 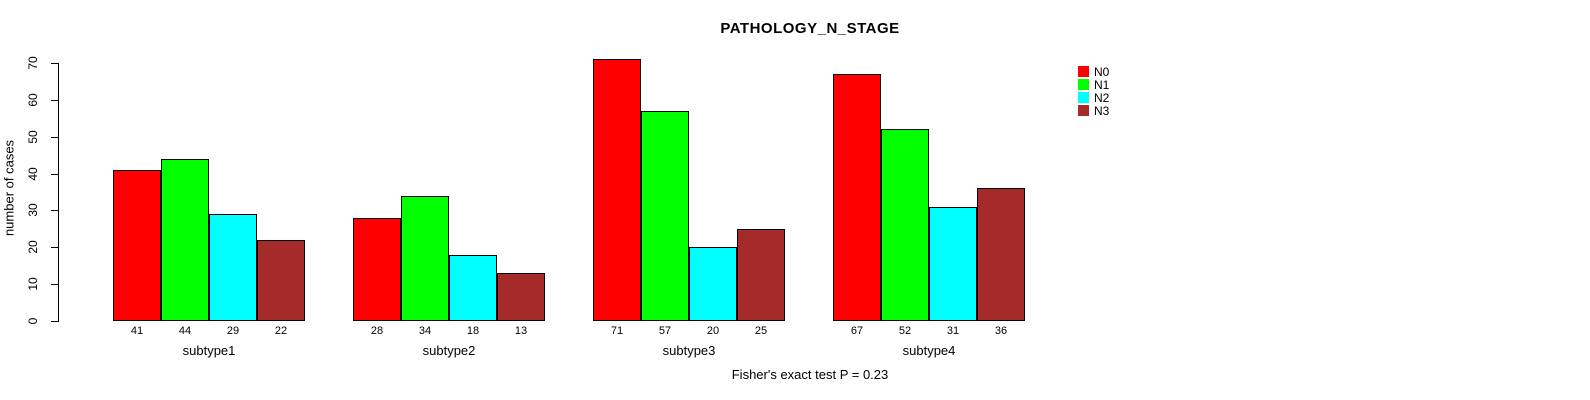 I want to click on legend-label-N0: N0, so click(x=1102, y=72).